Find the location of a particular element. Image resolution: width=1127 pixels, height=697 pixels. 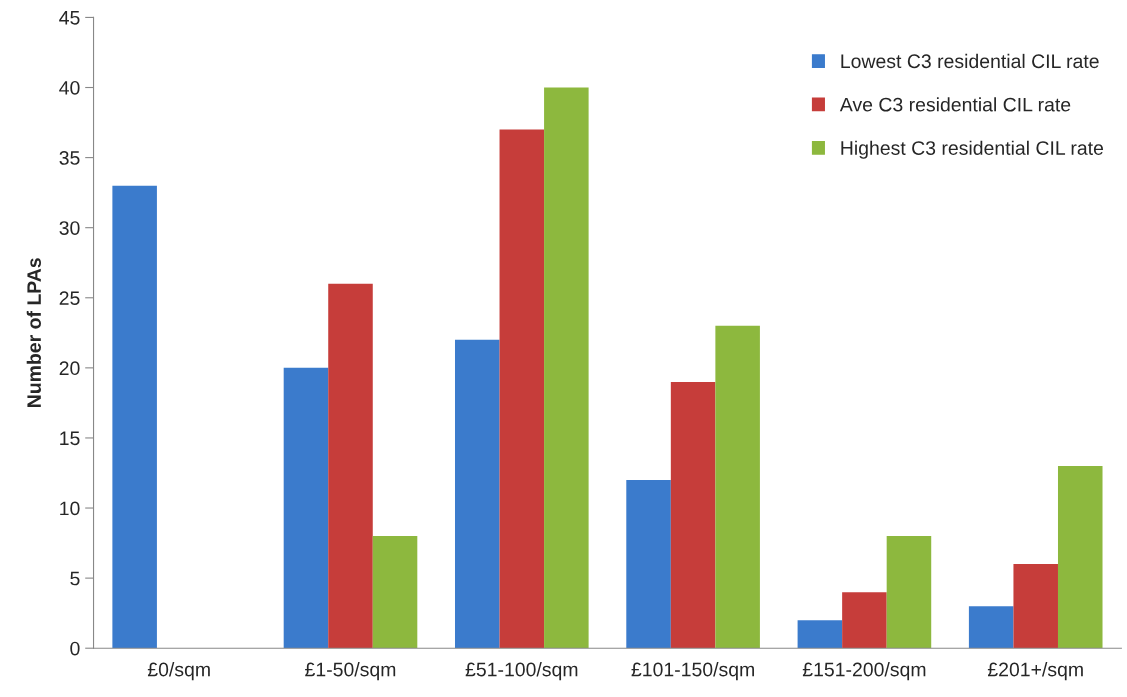

y-tick-label: 25 is located at coordinates (69, 298).